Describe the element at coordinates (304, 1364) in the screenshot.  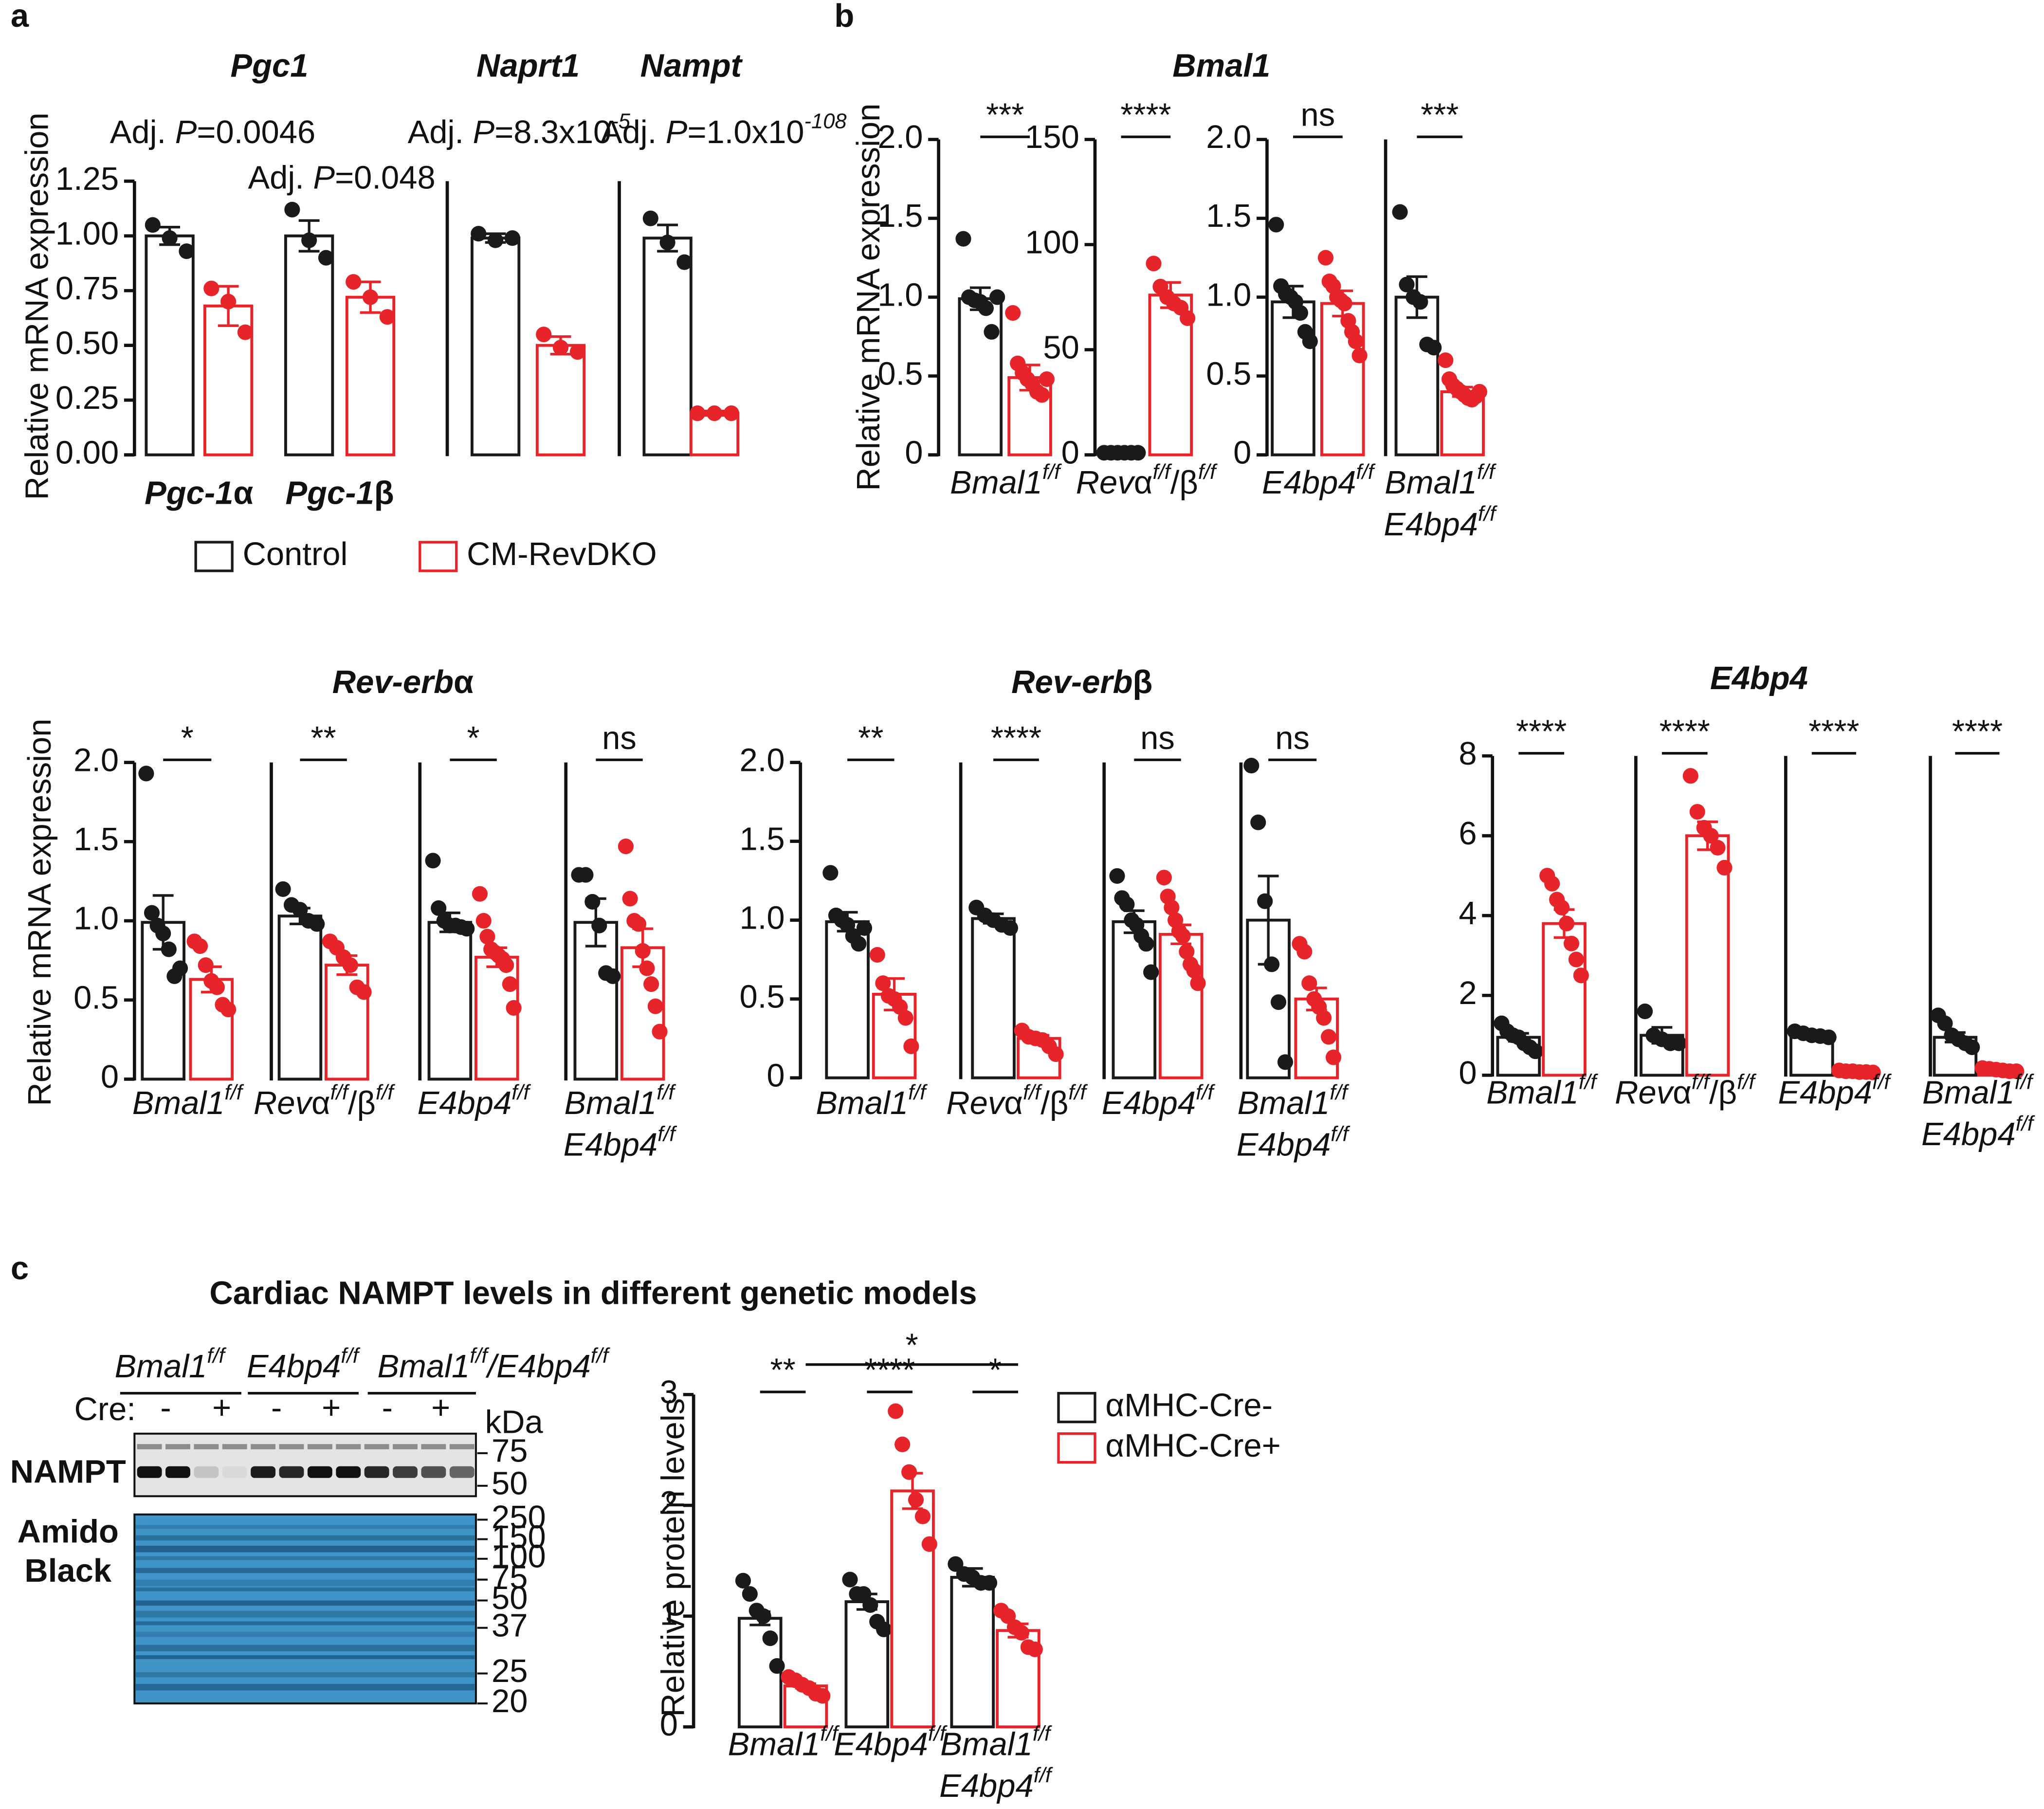
I see `lane-group-label: E4bp4f/f` at that location.